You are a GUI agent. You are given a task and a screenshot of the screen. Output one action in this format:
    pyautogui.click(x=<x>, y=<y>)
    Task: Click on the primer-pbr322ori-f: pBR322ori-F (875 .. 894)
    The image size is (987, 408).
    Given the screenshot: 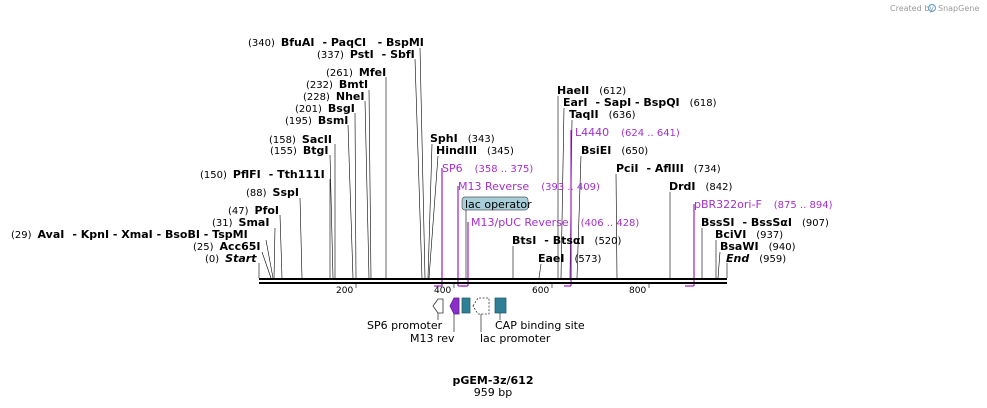 What is the action you would take?
    pyautogui.click(x=763, y=204)
    